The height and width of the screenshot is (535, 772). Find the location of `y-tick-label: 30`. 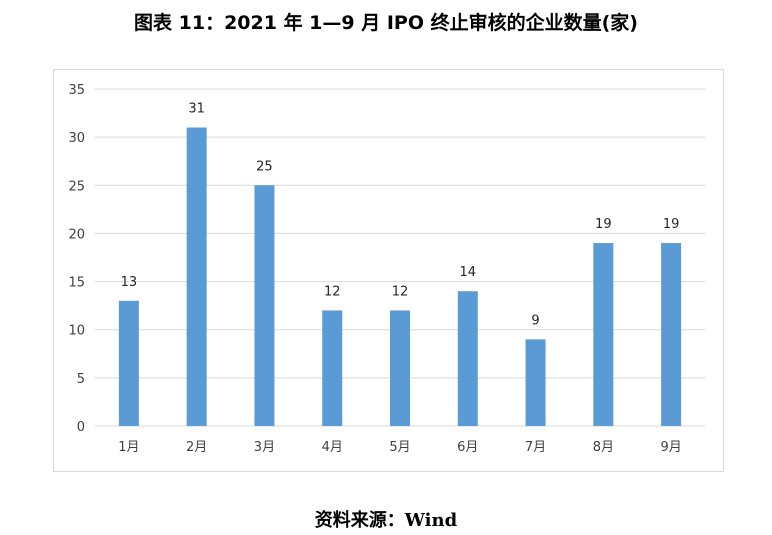

y-tick-label: 30 is located at coordinates (76, 138).